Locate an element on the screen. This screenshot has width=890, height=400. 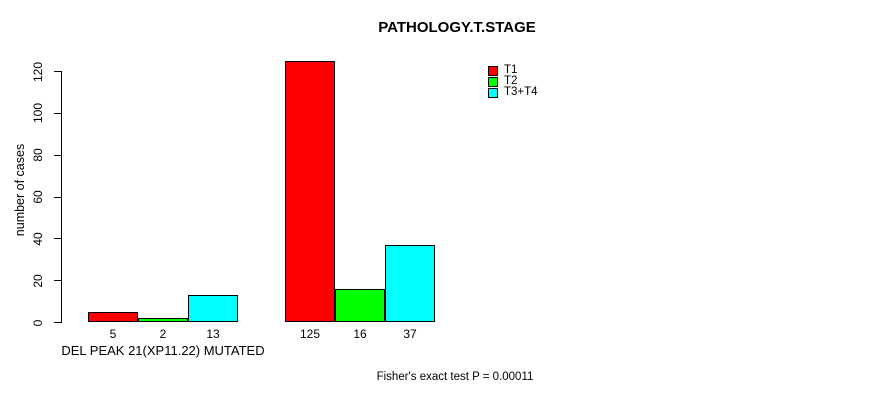
y-axis-tick-label: 80 is located at coordinates (38, 155).